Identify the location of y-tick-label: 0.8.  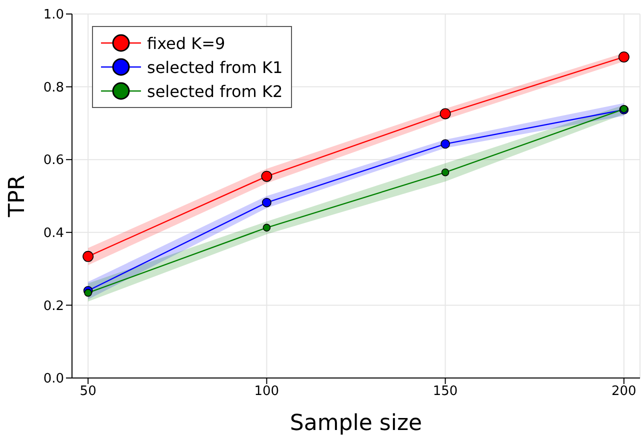
(53, 88).